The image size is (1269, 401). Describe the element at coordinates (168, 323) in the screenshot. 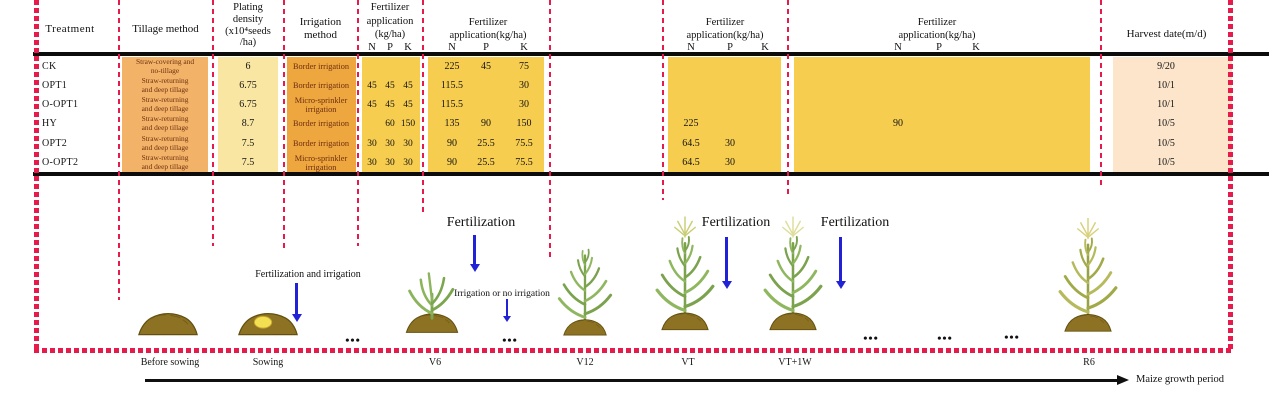

I see `soil-mound-icon` at that location.